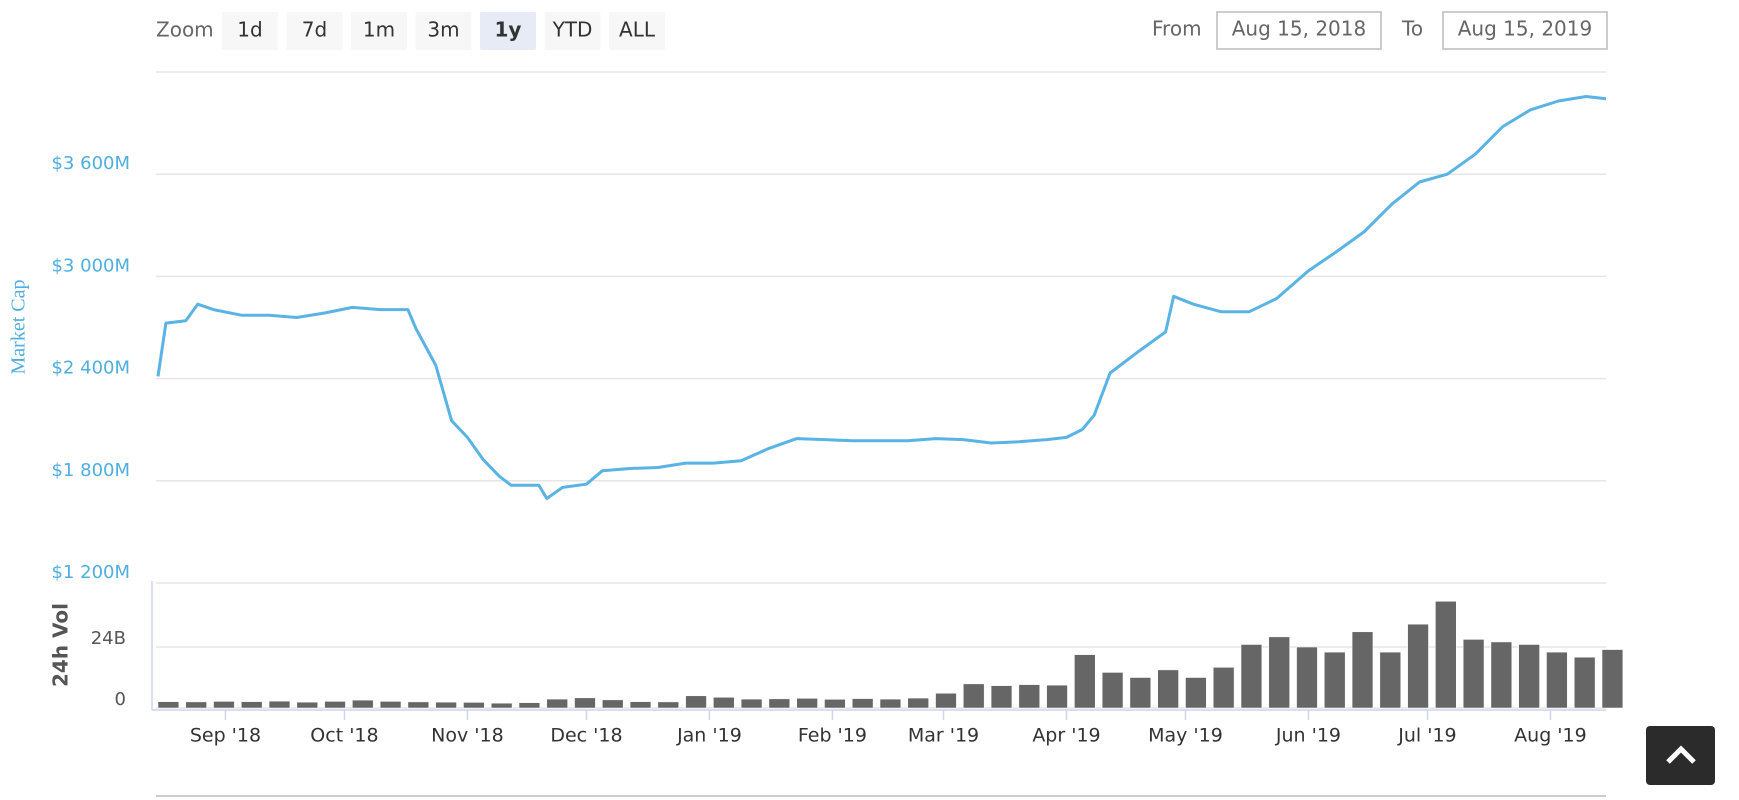 This screenshot has height=800, width=1739. Describe the element at coordinates (467, 736) in the screenshot. I see `x-tick-label: Nov '18` at that location.